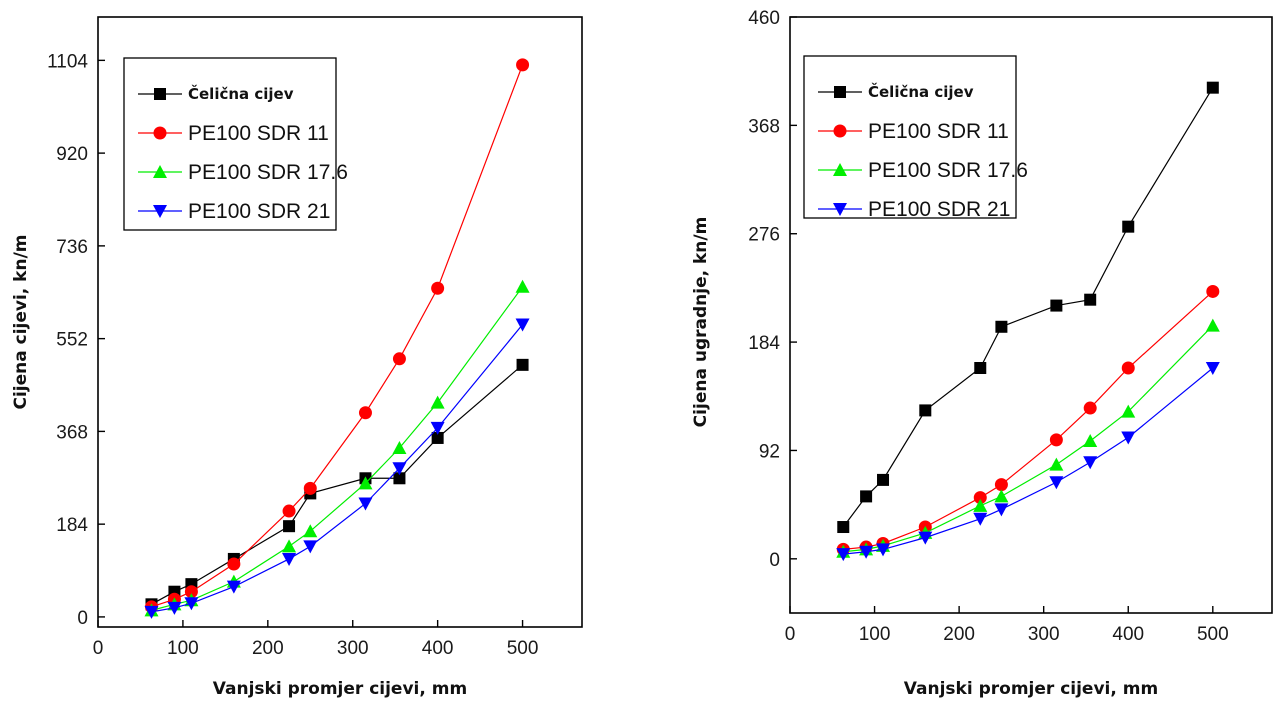 This screenshot has height=706, width=1279. I want to click on x-axis-title: Vanjski promjer cijevi, mm, so click(340, 689).